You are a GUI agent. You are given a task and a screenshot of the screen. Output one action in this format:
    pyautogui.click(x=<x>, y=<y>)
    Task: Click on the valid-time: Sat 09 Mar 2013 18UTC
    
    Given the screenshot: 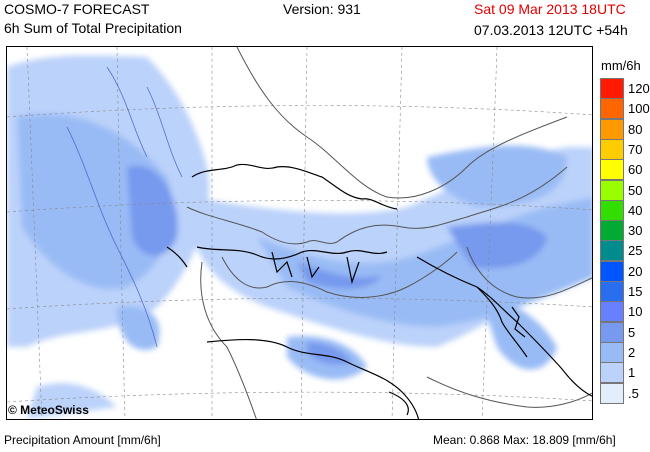 What is the action you would take?
    pyautogui.click(x=550, y=9)
    